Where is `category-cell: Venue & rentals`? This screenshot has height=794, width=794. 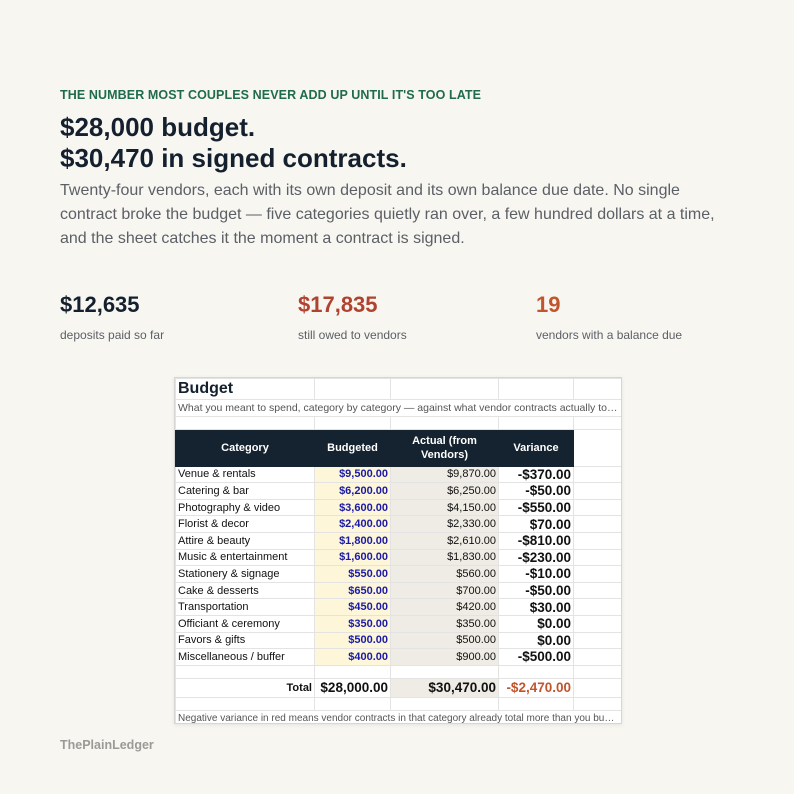
category-cell: Venue & rentals is located at coordinates (245, 474).